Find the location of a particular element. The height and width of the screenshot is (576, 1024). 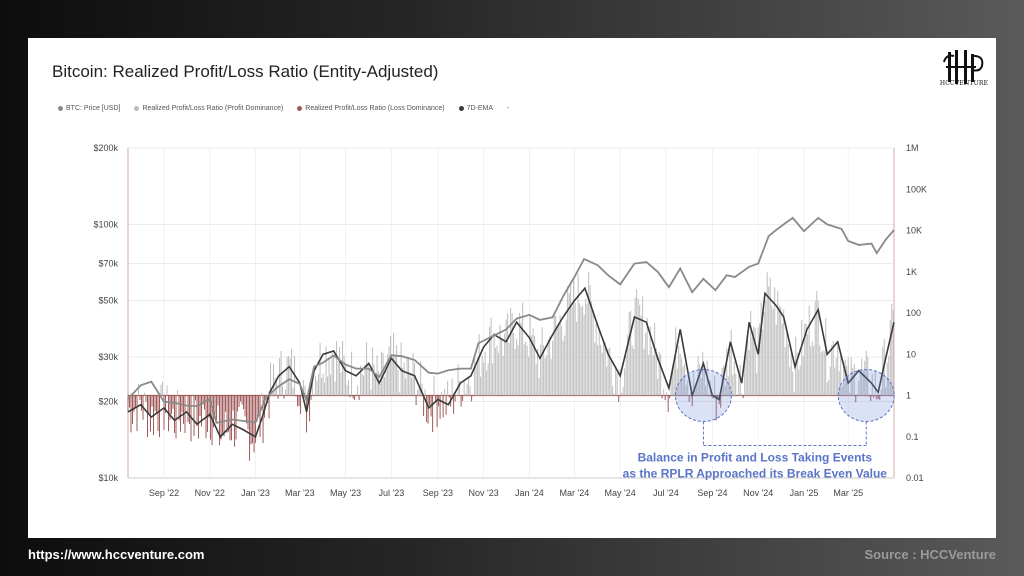

x-tick-label: Jan '25 is located at coordinates (804, 493).